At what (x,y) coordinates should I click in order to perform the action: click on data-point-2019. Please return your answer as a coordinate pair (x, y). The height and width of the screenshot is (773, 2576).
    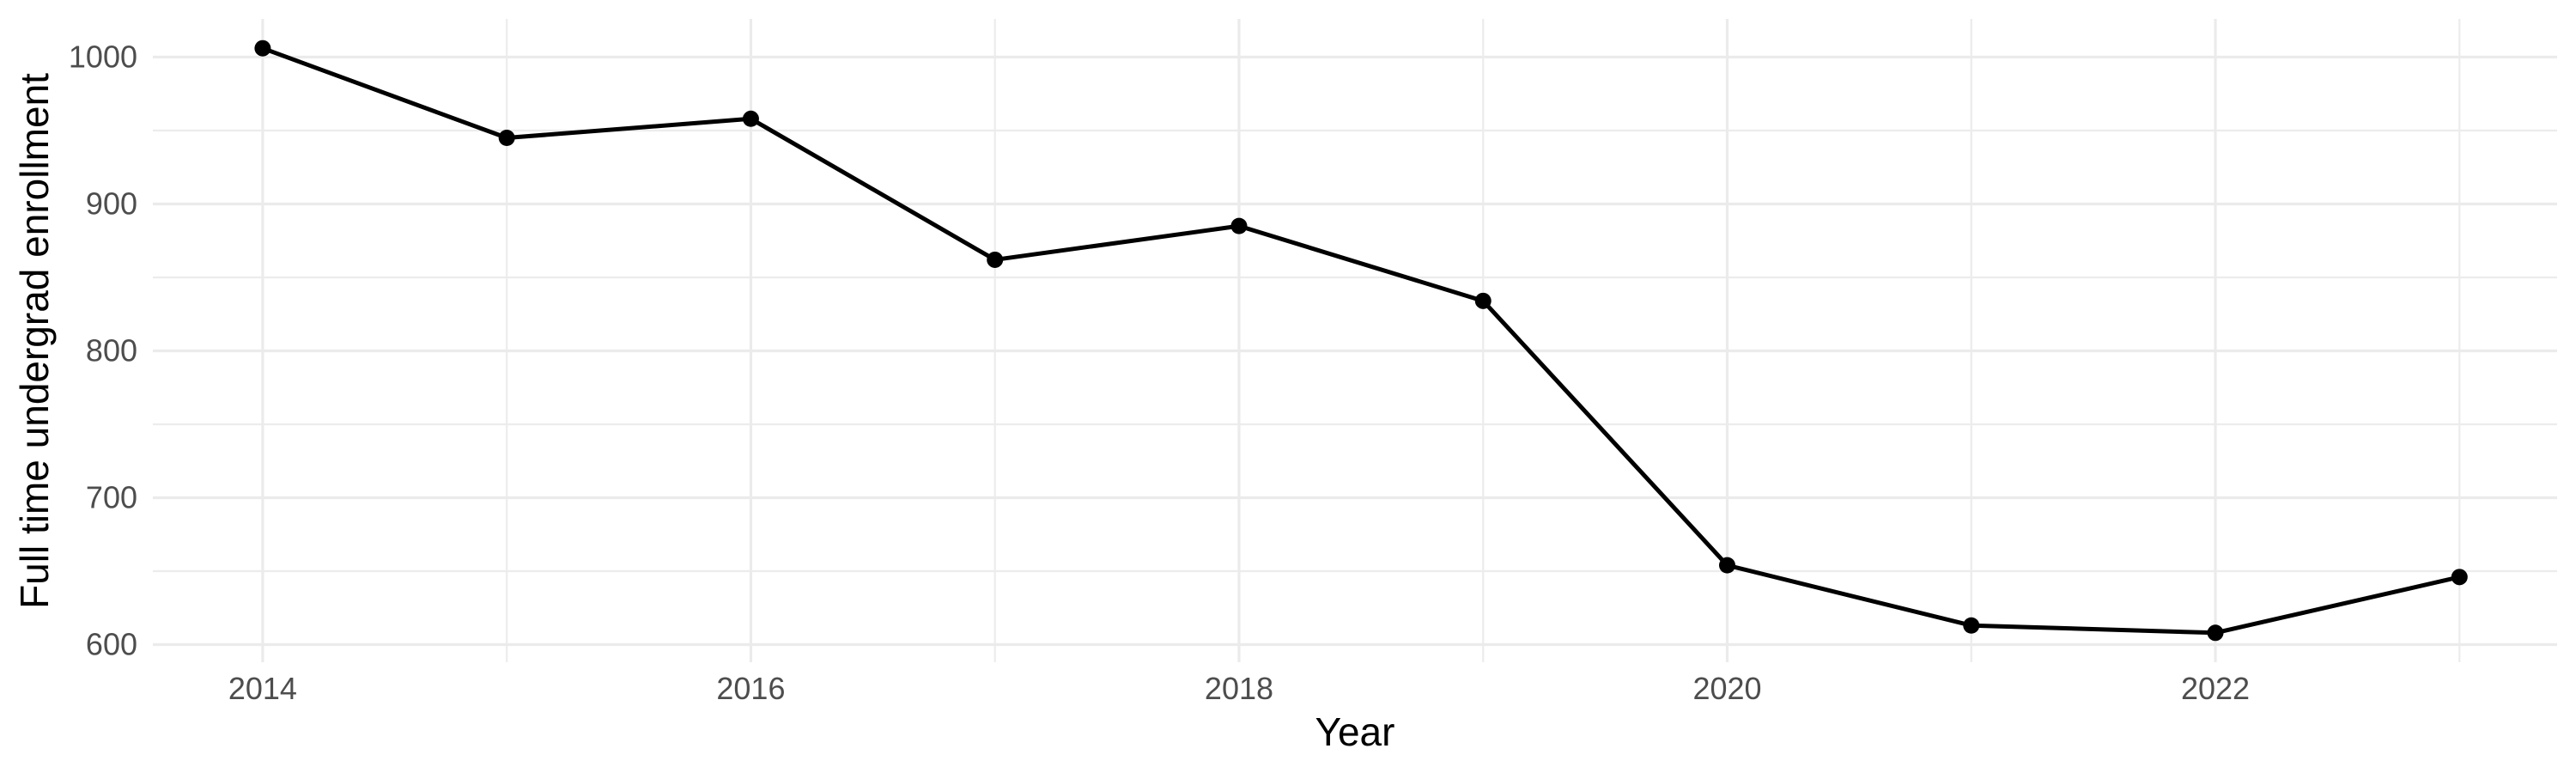
    Looking at the image, I should click on (1483, 300).